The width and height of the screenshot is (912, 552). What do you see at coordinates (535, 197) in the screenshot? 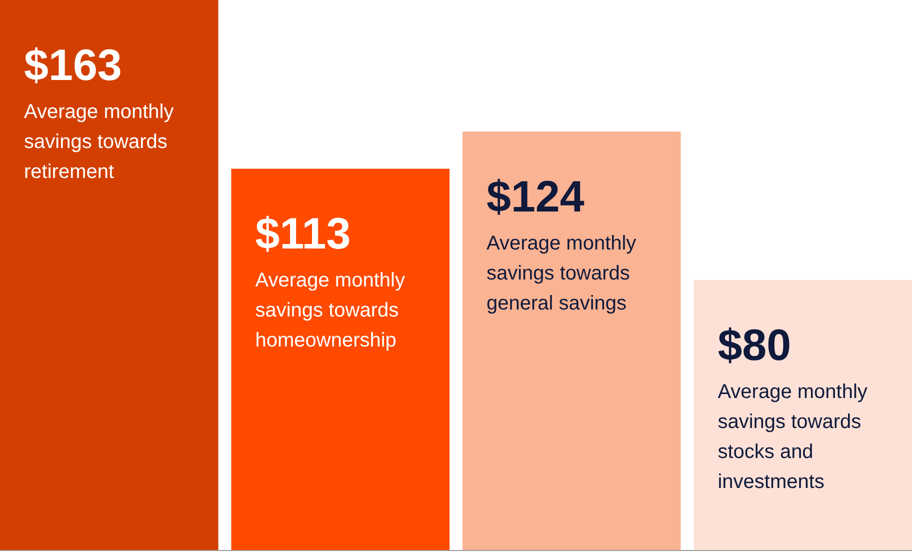
I see `data-label: $124` at bounding box center [535, 197].